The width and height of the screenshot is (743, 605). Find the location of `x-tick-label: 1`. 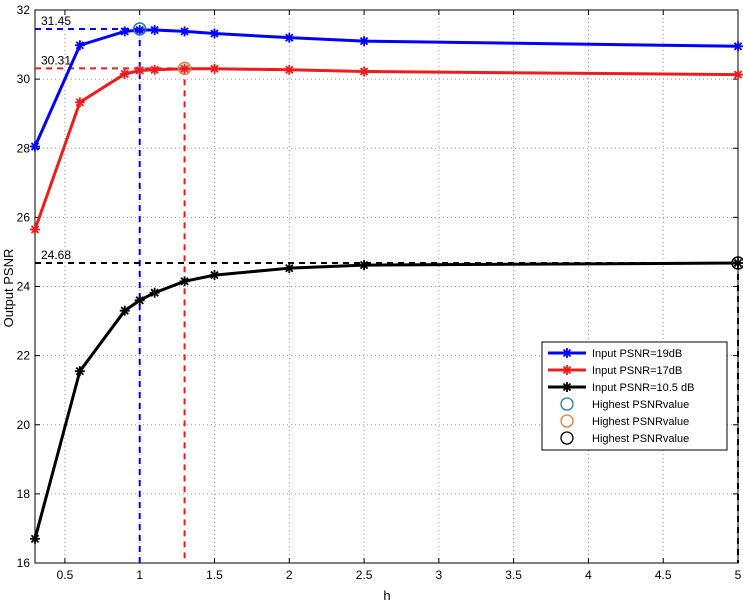

x-tick-label: 1 is located at coordinates (139, 575).